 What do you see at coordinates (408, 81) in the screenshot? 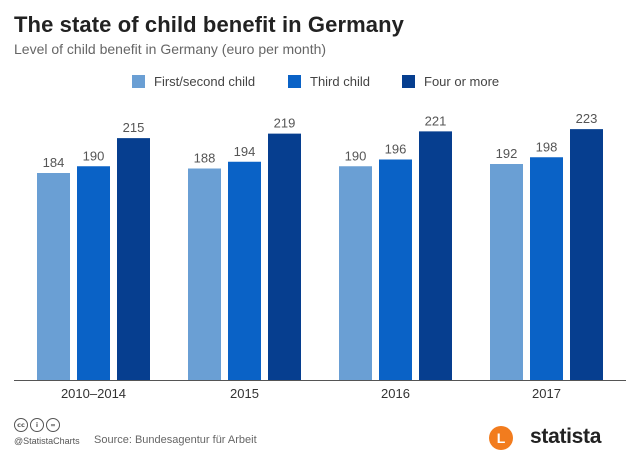
I see `legend-swatch-four-or-more` at bounding box center [408, 81].